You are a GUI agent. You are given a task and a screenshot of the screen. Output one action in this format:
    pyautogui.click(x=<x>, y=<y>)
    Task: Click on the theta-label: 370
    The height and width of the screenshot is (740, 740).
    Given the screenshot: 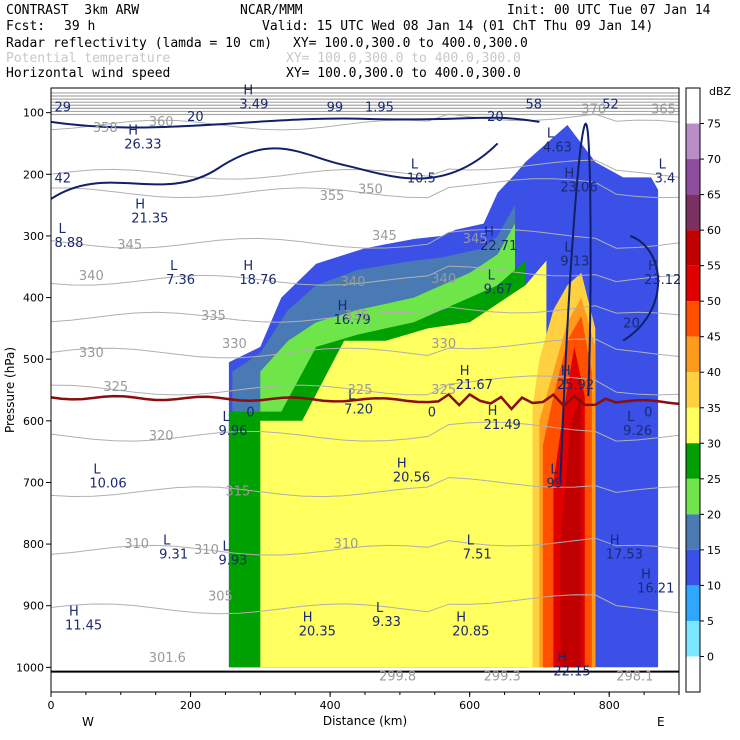 What is the action you would take?
    pyautogui.click(x=593, y=110)
    